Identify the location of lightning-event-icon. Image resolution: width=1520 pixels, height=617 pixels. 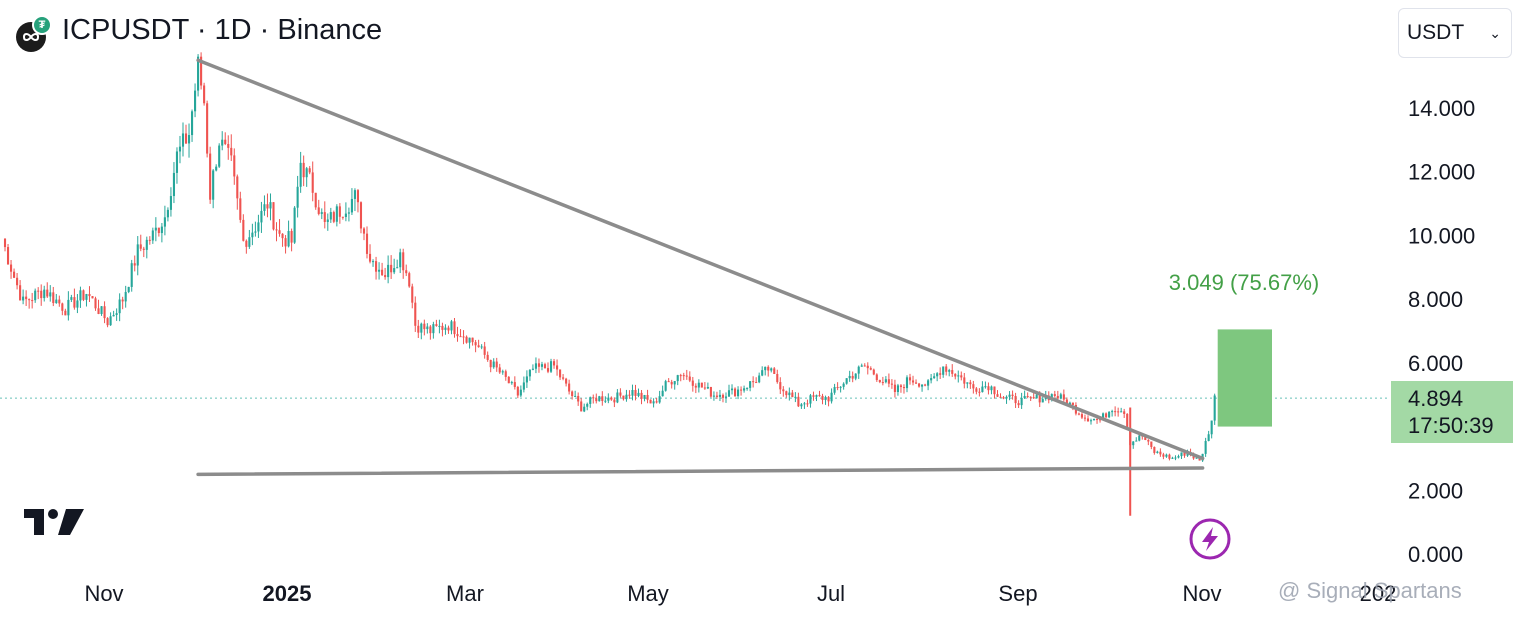
(1210, 541).